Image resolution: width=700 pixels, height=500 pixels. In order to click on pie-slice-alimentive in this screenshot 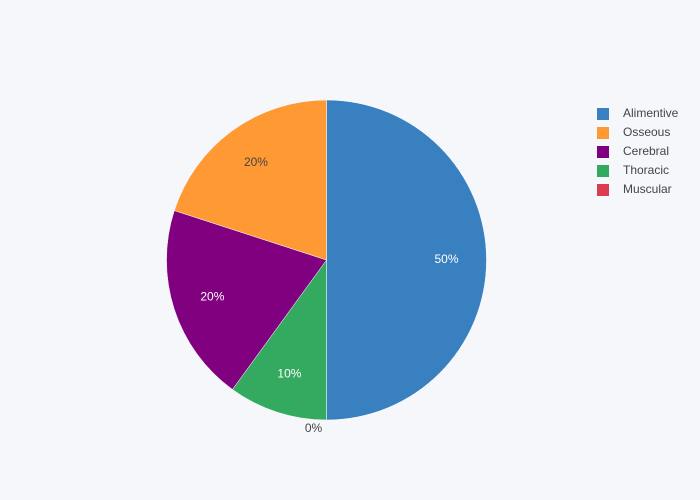, I will do `click(406, 260)`.